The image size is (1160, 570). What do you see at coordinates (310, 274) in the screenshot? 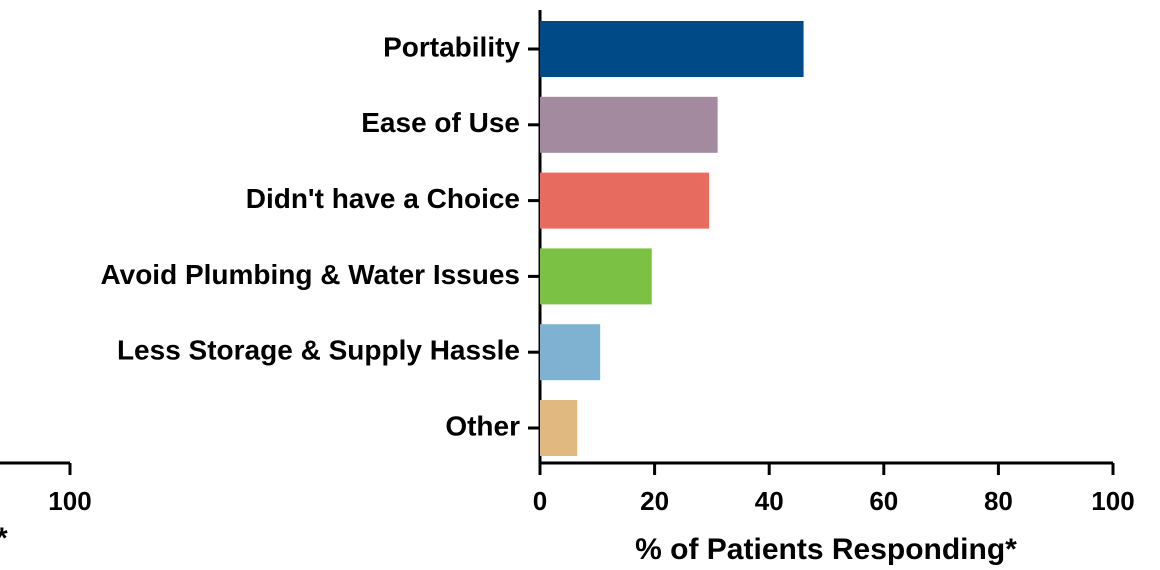
I see `y-tick-label: Avoid Plumbing & Water Issues` at bounding box center [310, 274].